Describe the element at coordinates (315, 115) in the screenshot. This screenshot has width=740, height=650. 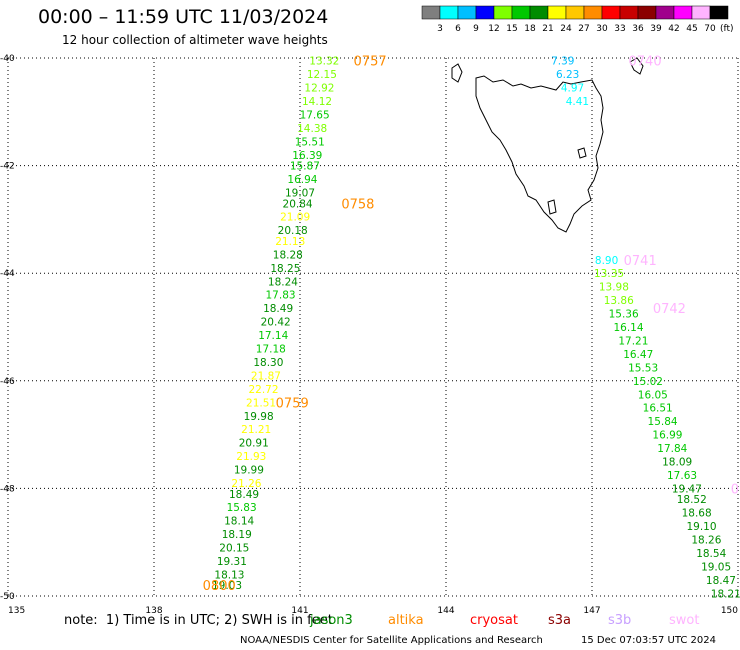
I see `wave-height-label: 17.65` at that location.